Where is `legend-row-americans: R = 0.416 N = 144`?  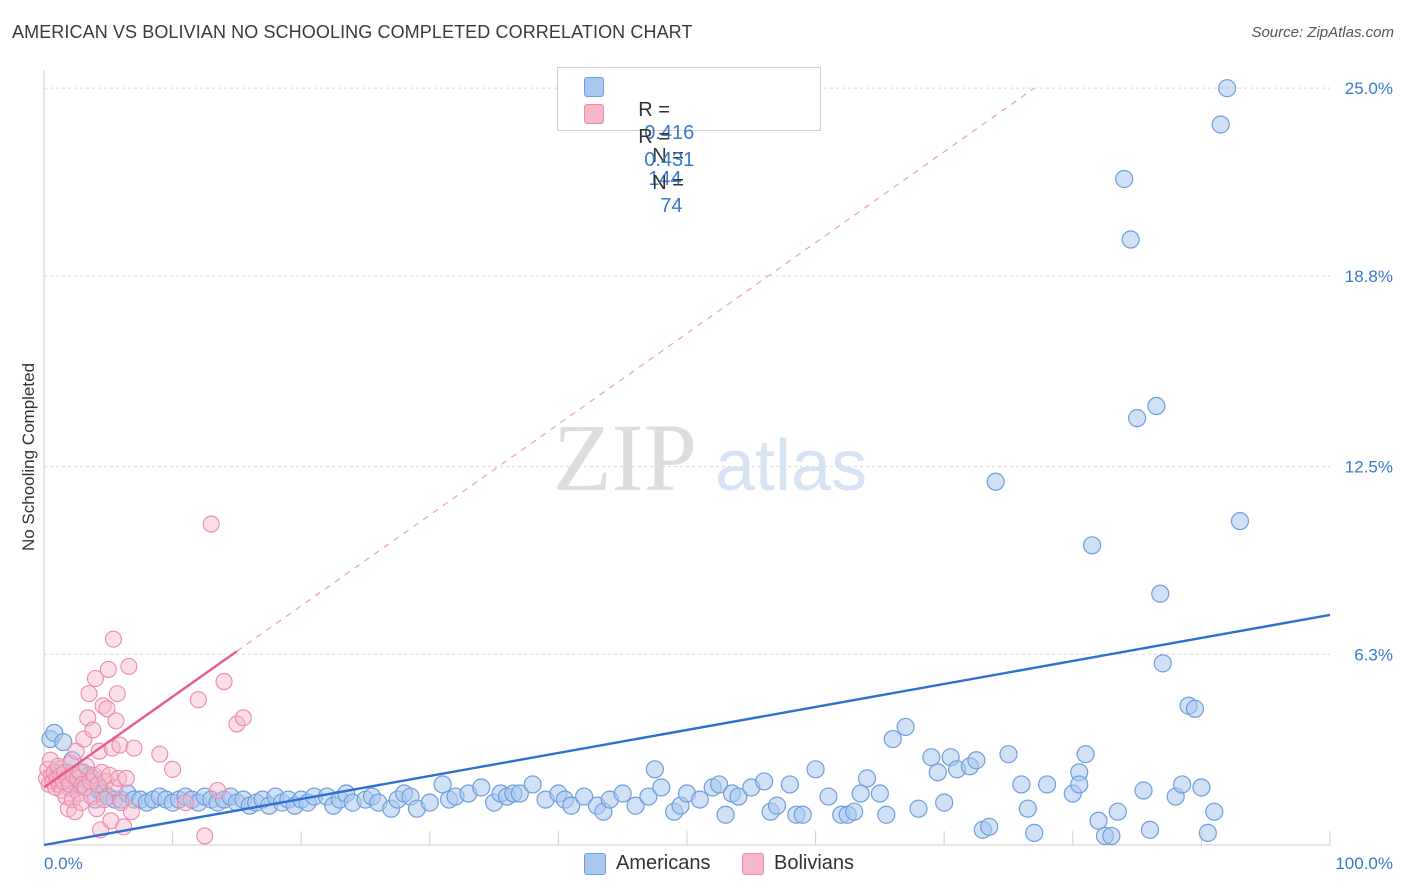 legend-row-americans: R = 0.416 N = 144 is located at coordinates (655, 133).